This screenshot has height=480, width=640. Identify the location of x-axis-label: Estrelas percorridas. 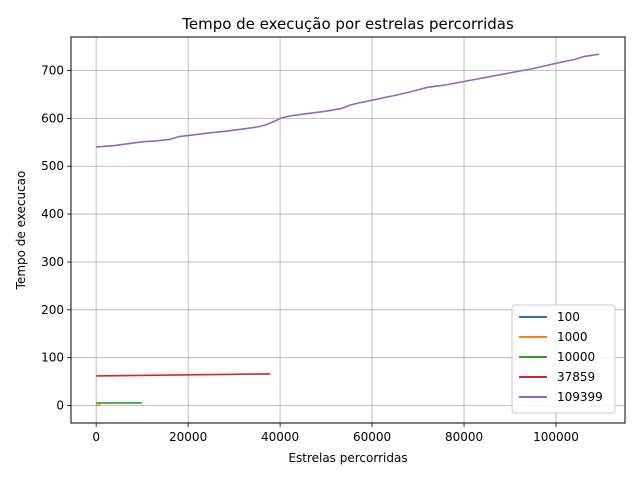
(347, 458).